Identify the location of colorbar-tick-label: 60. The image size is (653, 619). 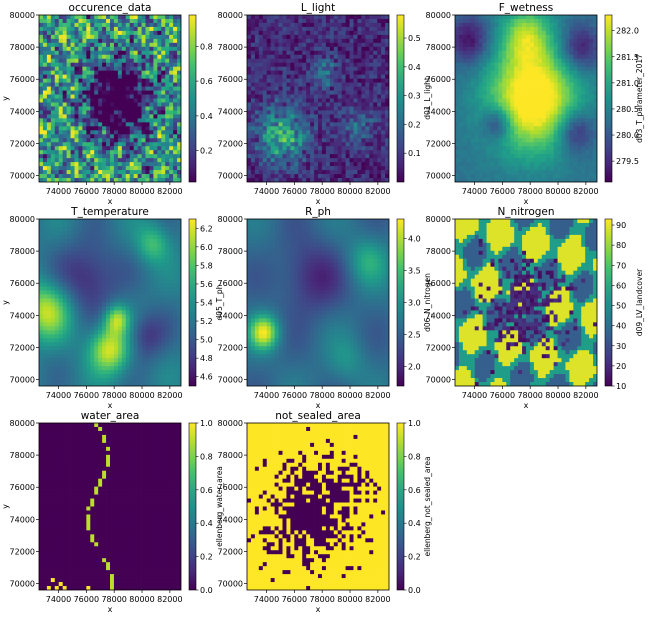
(621, 285).